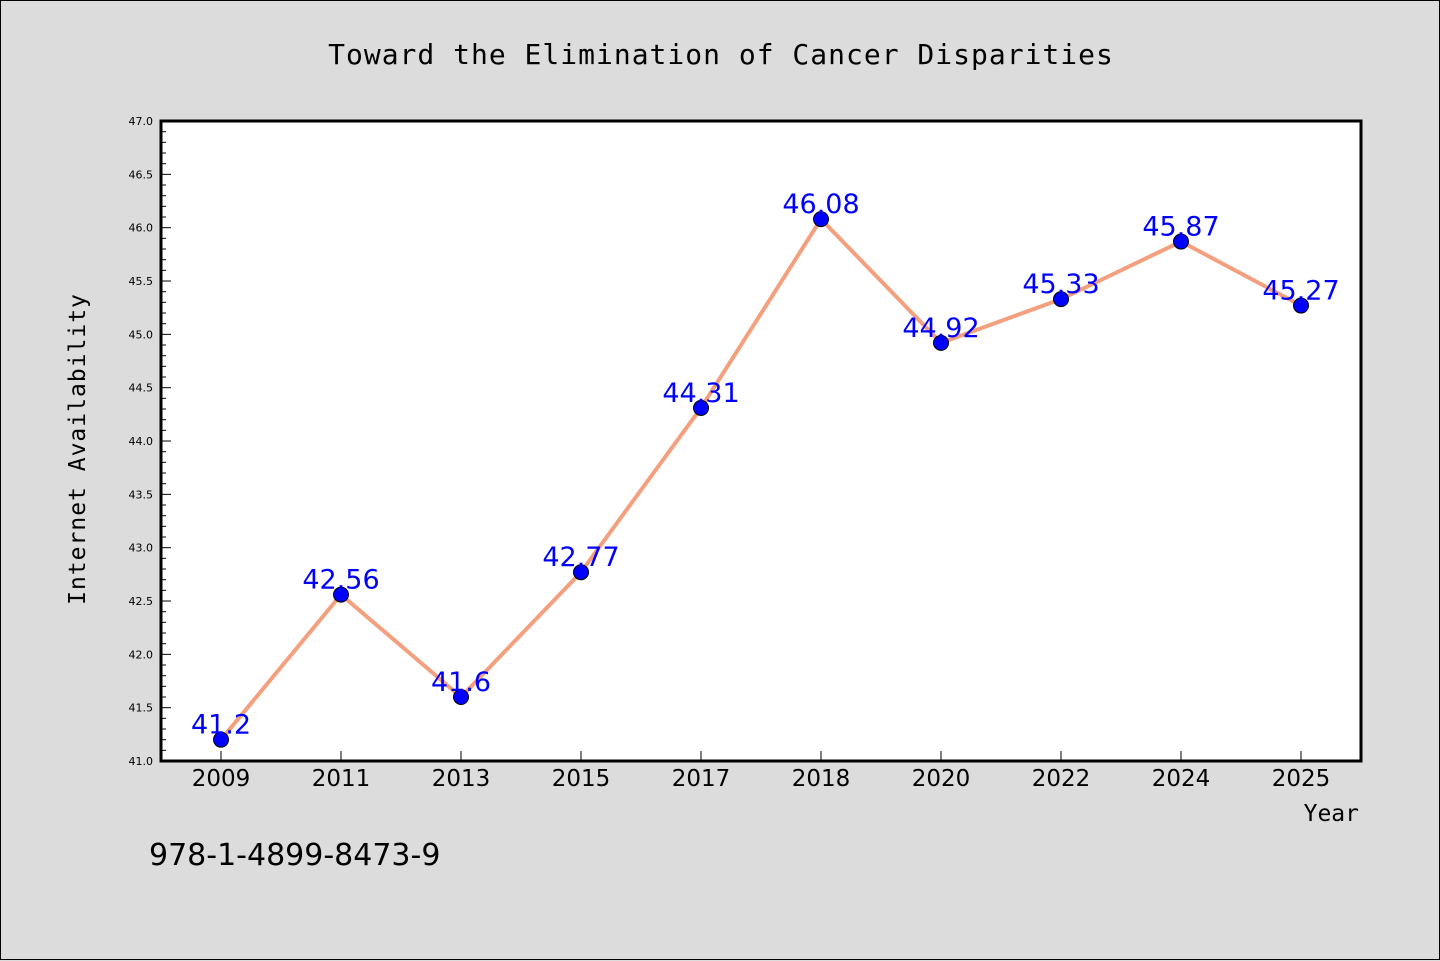 The width and height of the screenshot is (1440, 961). Describe the element at coordinates (141, 281) in the screenshot. I see `y-tick-label: 45.5` at that location.